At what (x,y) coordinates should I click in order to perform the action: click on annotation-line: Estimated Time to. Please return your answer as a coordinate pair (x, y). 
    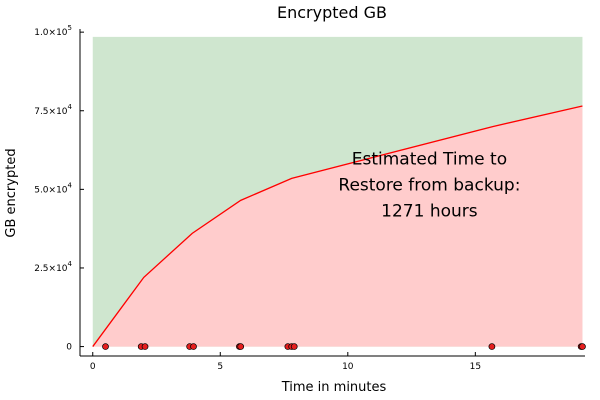
    Looking at the image, I should click on (429, 160).